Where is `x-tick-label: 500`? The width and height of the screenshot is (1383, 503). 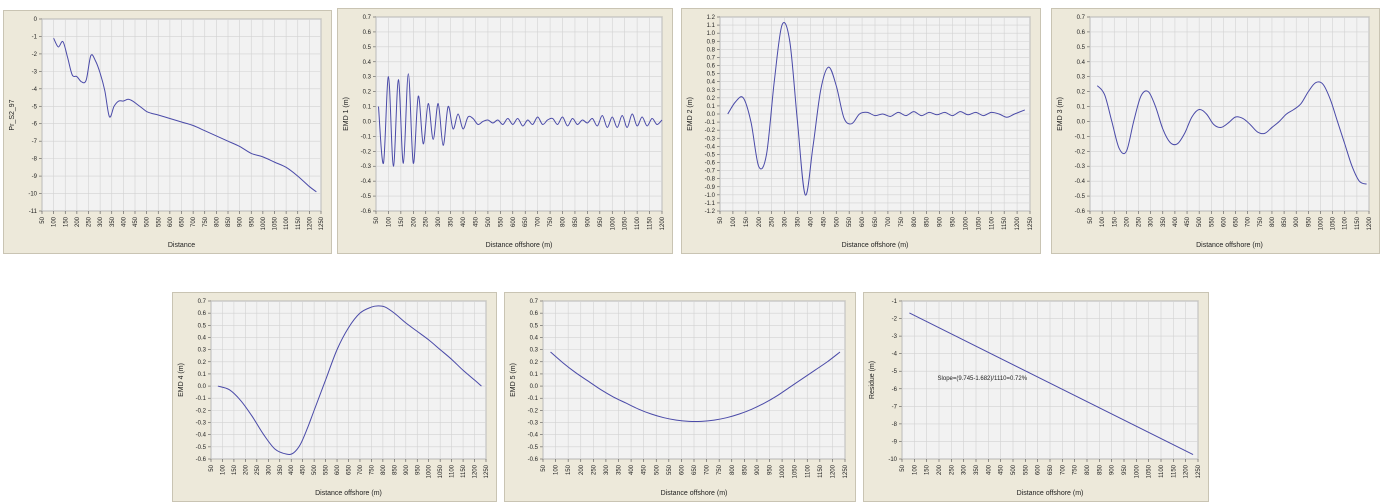 x-tick-label: 500 is located at coordinates (148, 221).